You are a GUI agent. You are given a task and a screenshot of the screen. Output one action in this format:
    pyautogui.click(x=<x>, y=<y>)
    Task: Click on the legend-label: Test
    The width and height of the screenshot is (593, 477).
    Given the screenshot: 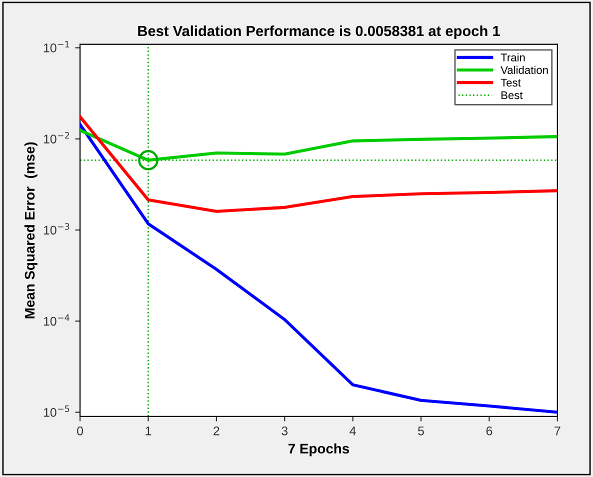 What is the action you would take?
    pyautogui.click(x=510, y=82)
    